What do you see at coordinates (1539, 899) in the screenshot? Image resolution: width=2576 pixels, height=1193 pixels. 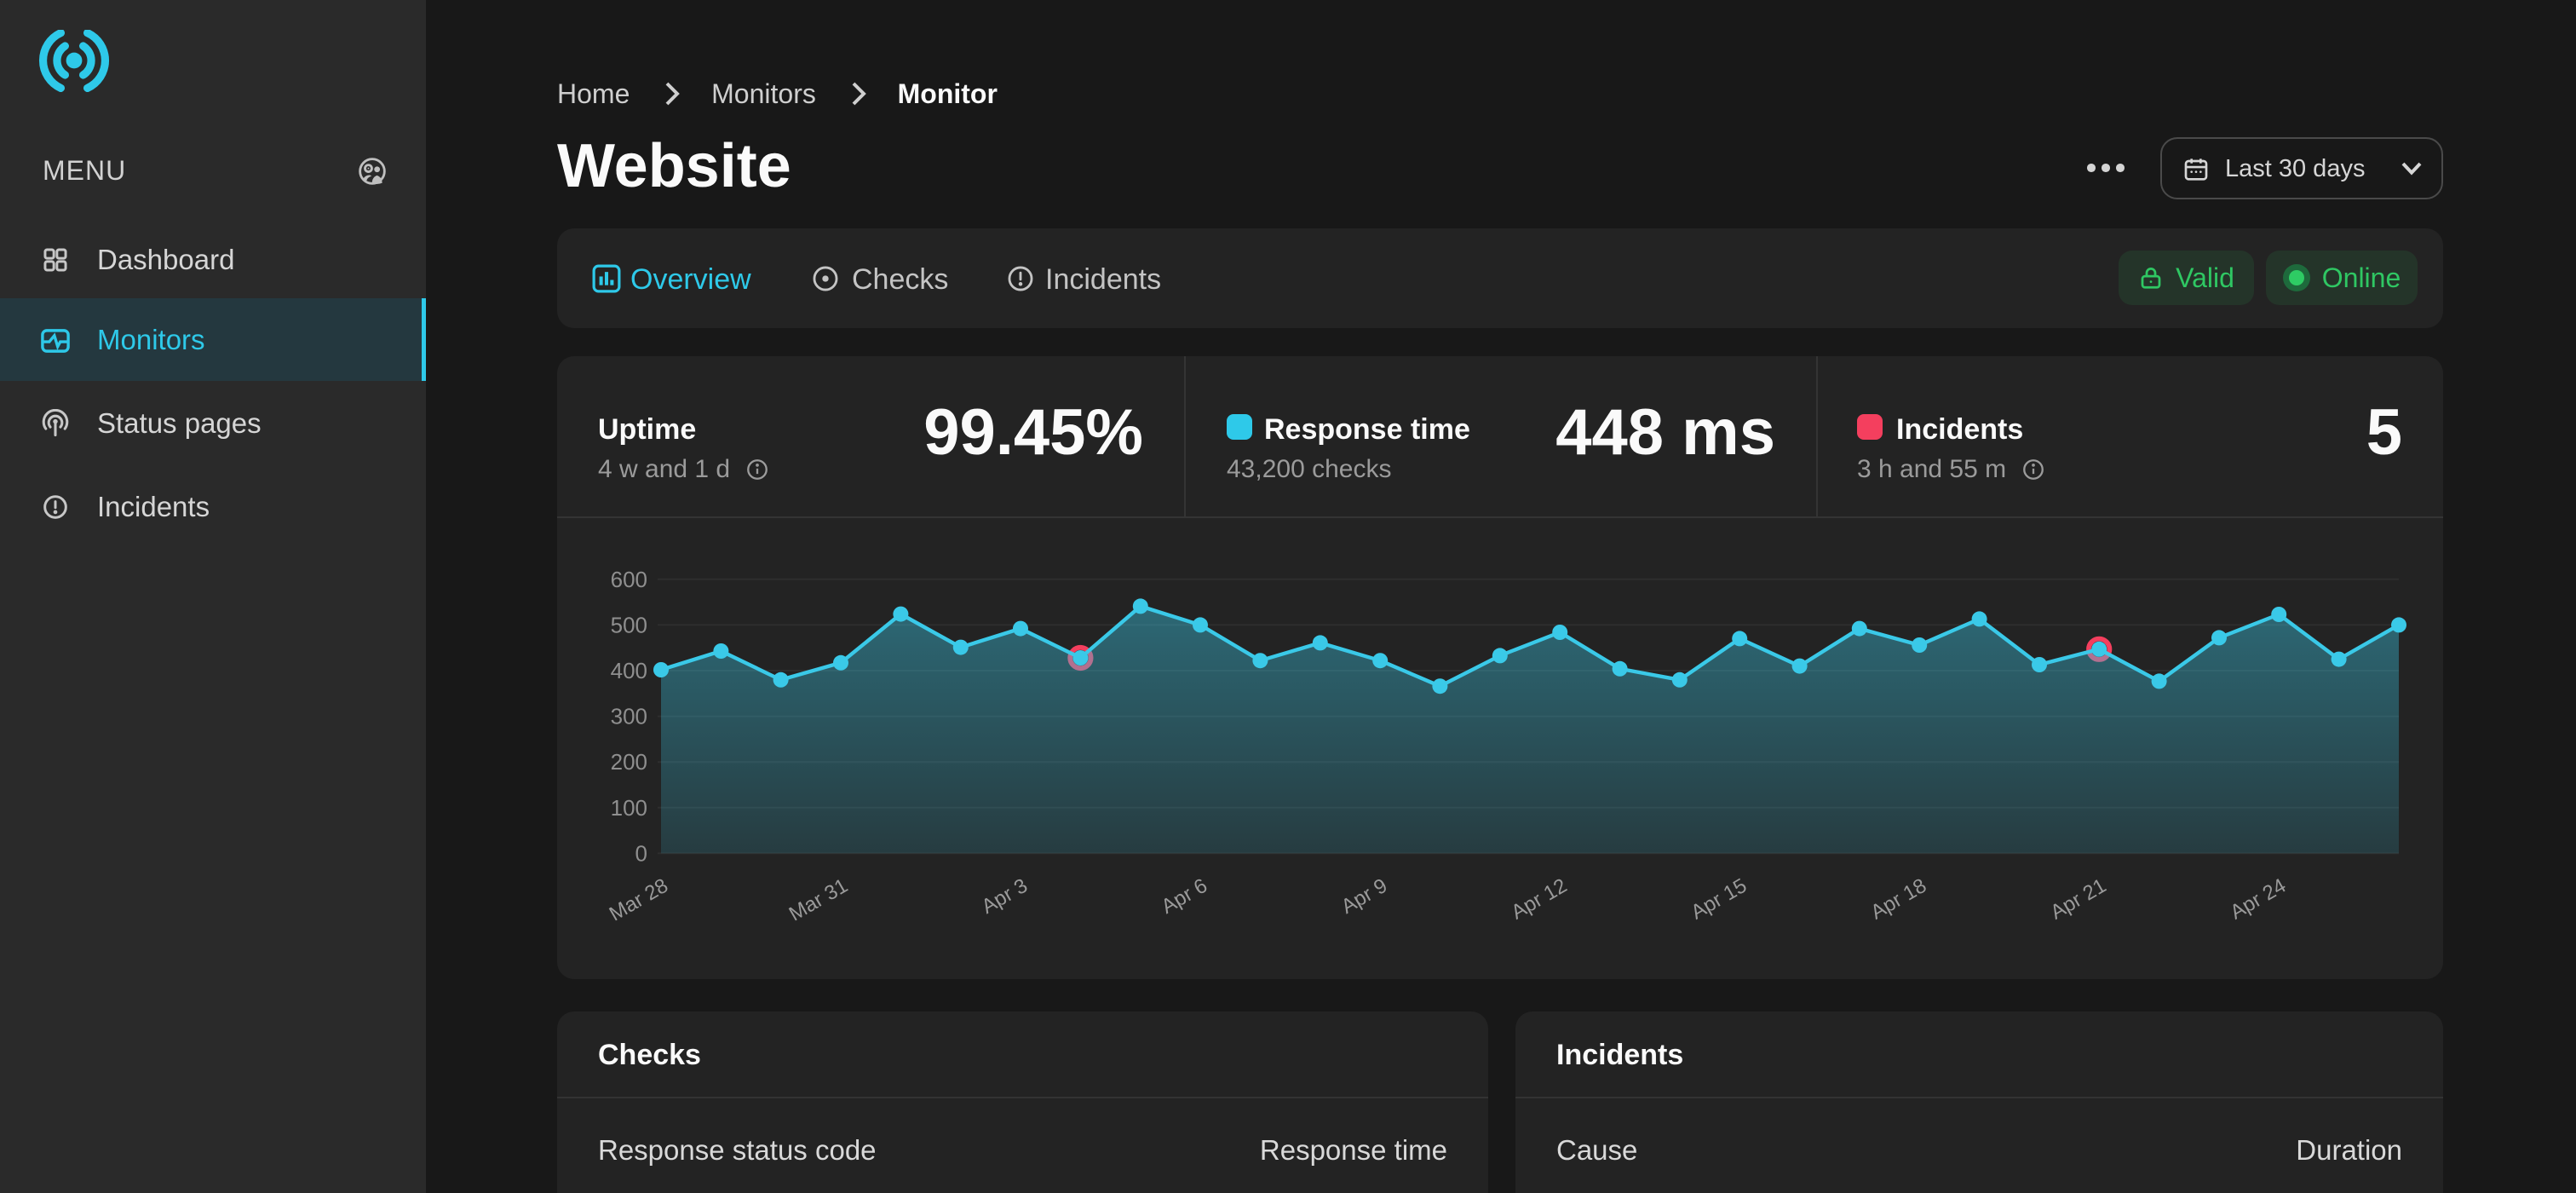 I see `svg-text: Apr 12` at bounding box center [1539, 899].